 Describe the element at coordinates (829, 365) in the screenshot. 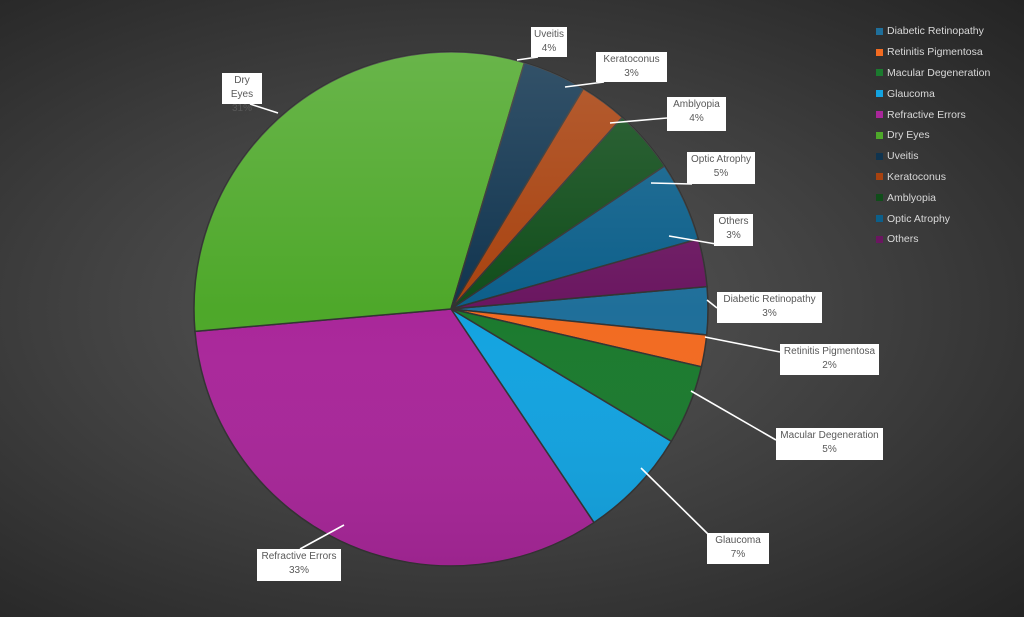

I see `data-label-percent: 2%` at that location.